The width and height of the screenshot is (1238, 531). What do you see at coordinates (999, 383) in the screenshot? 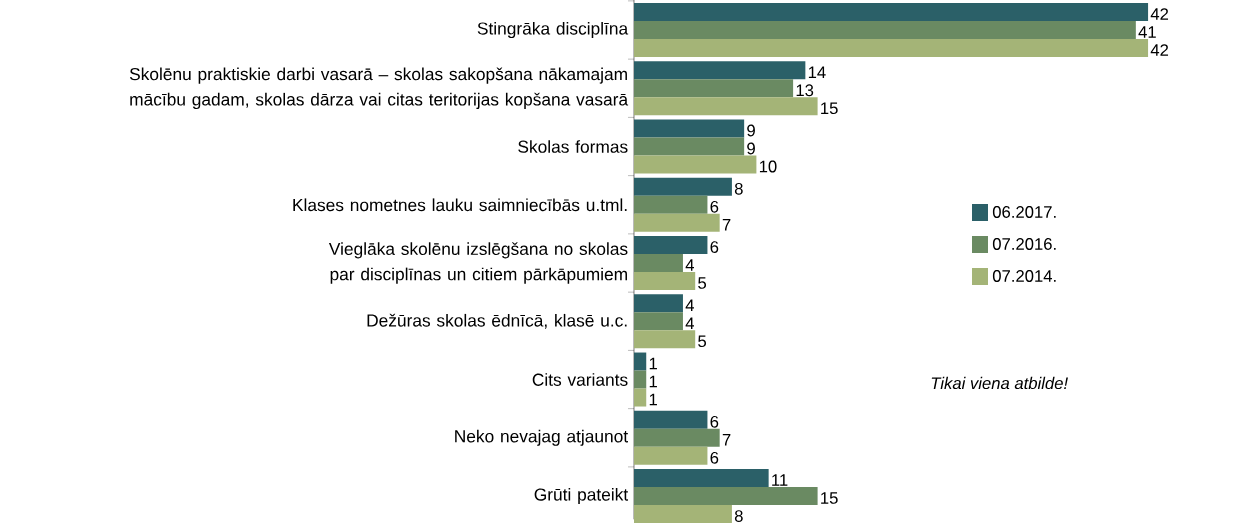
I see `annotation: Tikai viena atbilde!` at bounding box center [999, 383].